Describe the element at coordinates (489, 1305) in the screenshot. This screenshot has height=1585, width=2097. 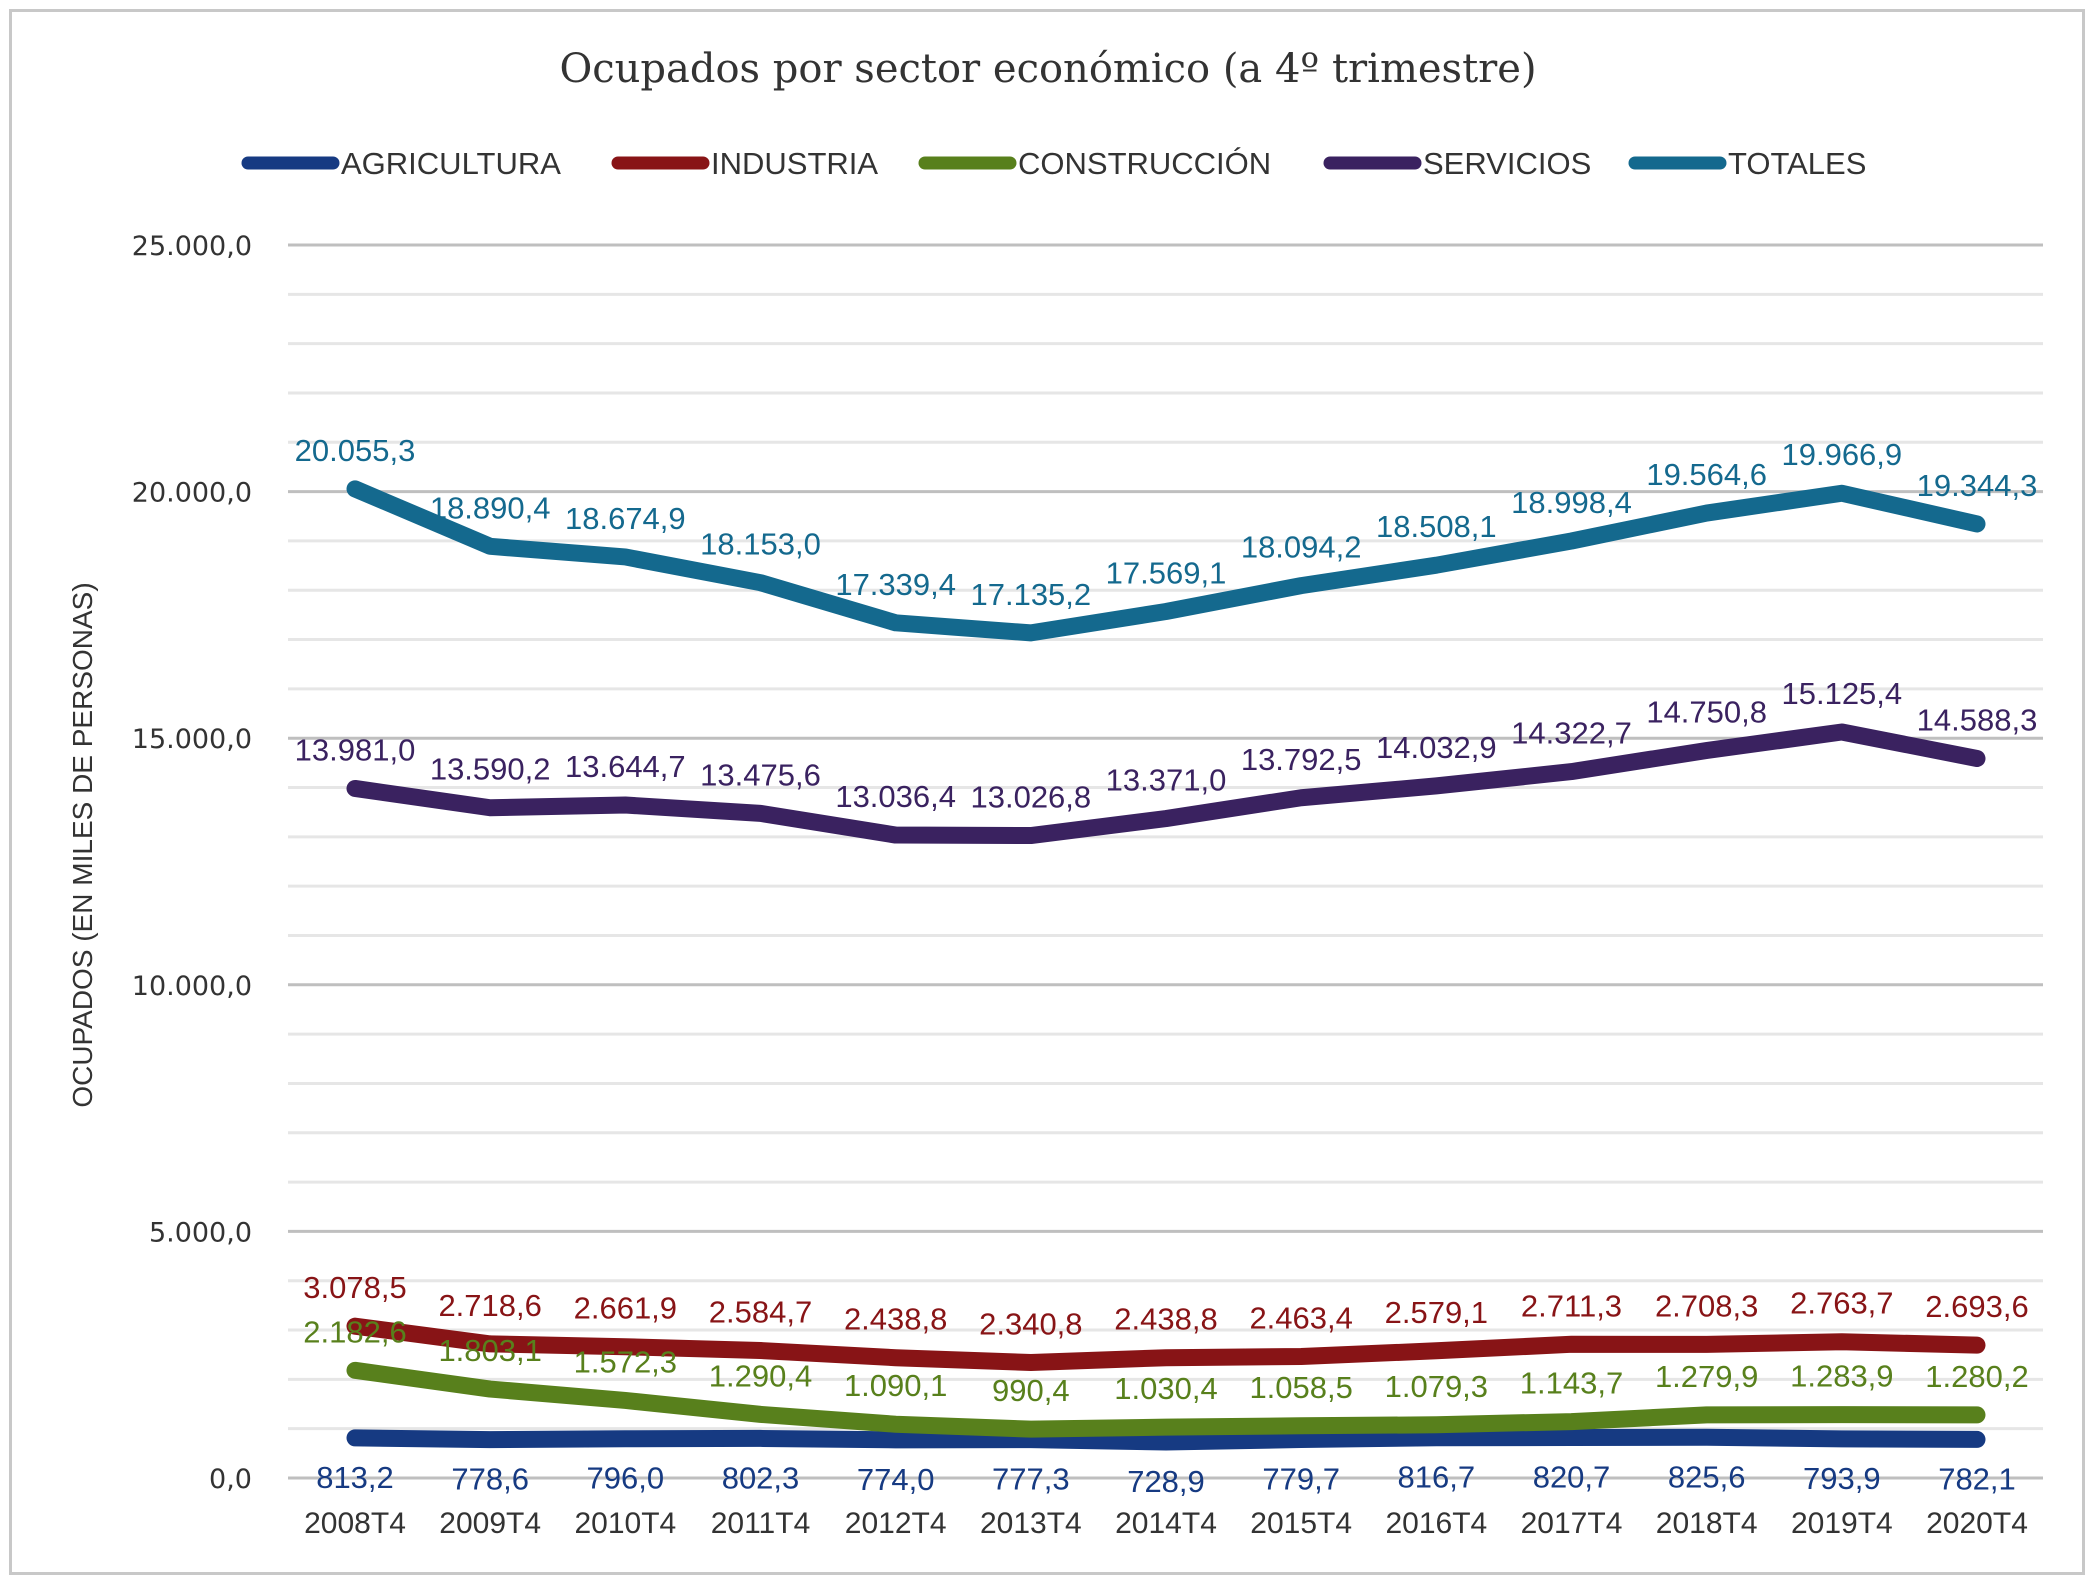
I see `data-label: 2.718,6` at that location.